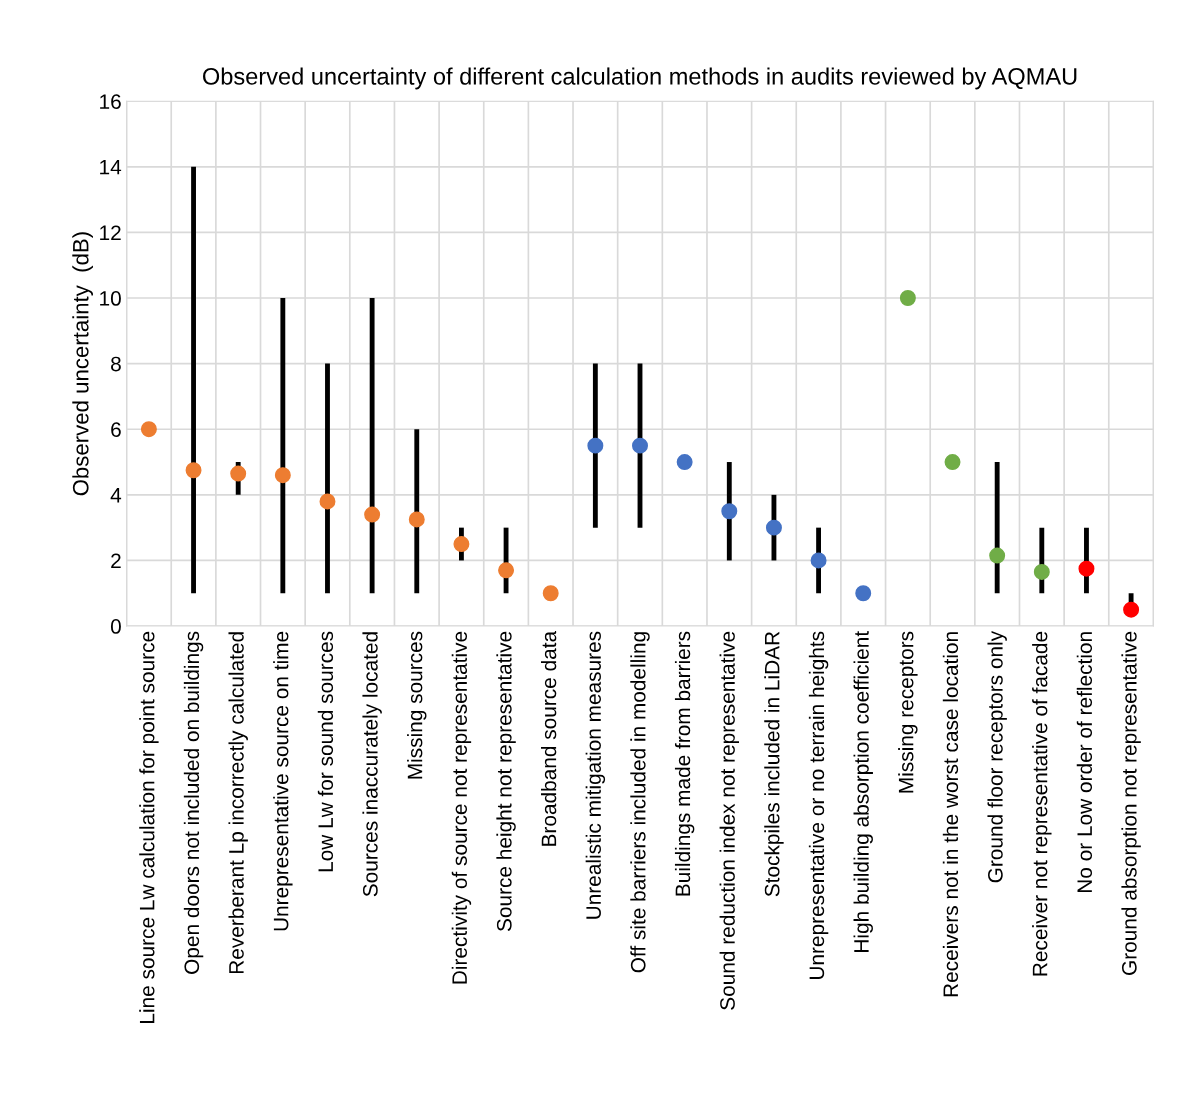 The image size is (1183, 1112). I want to click on x-tick-label: Ground floor receptors only, so click(997, 756).